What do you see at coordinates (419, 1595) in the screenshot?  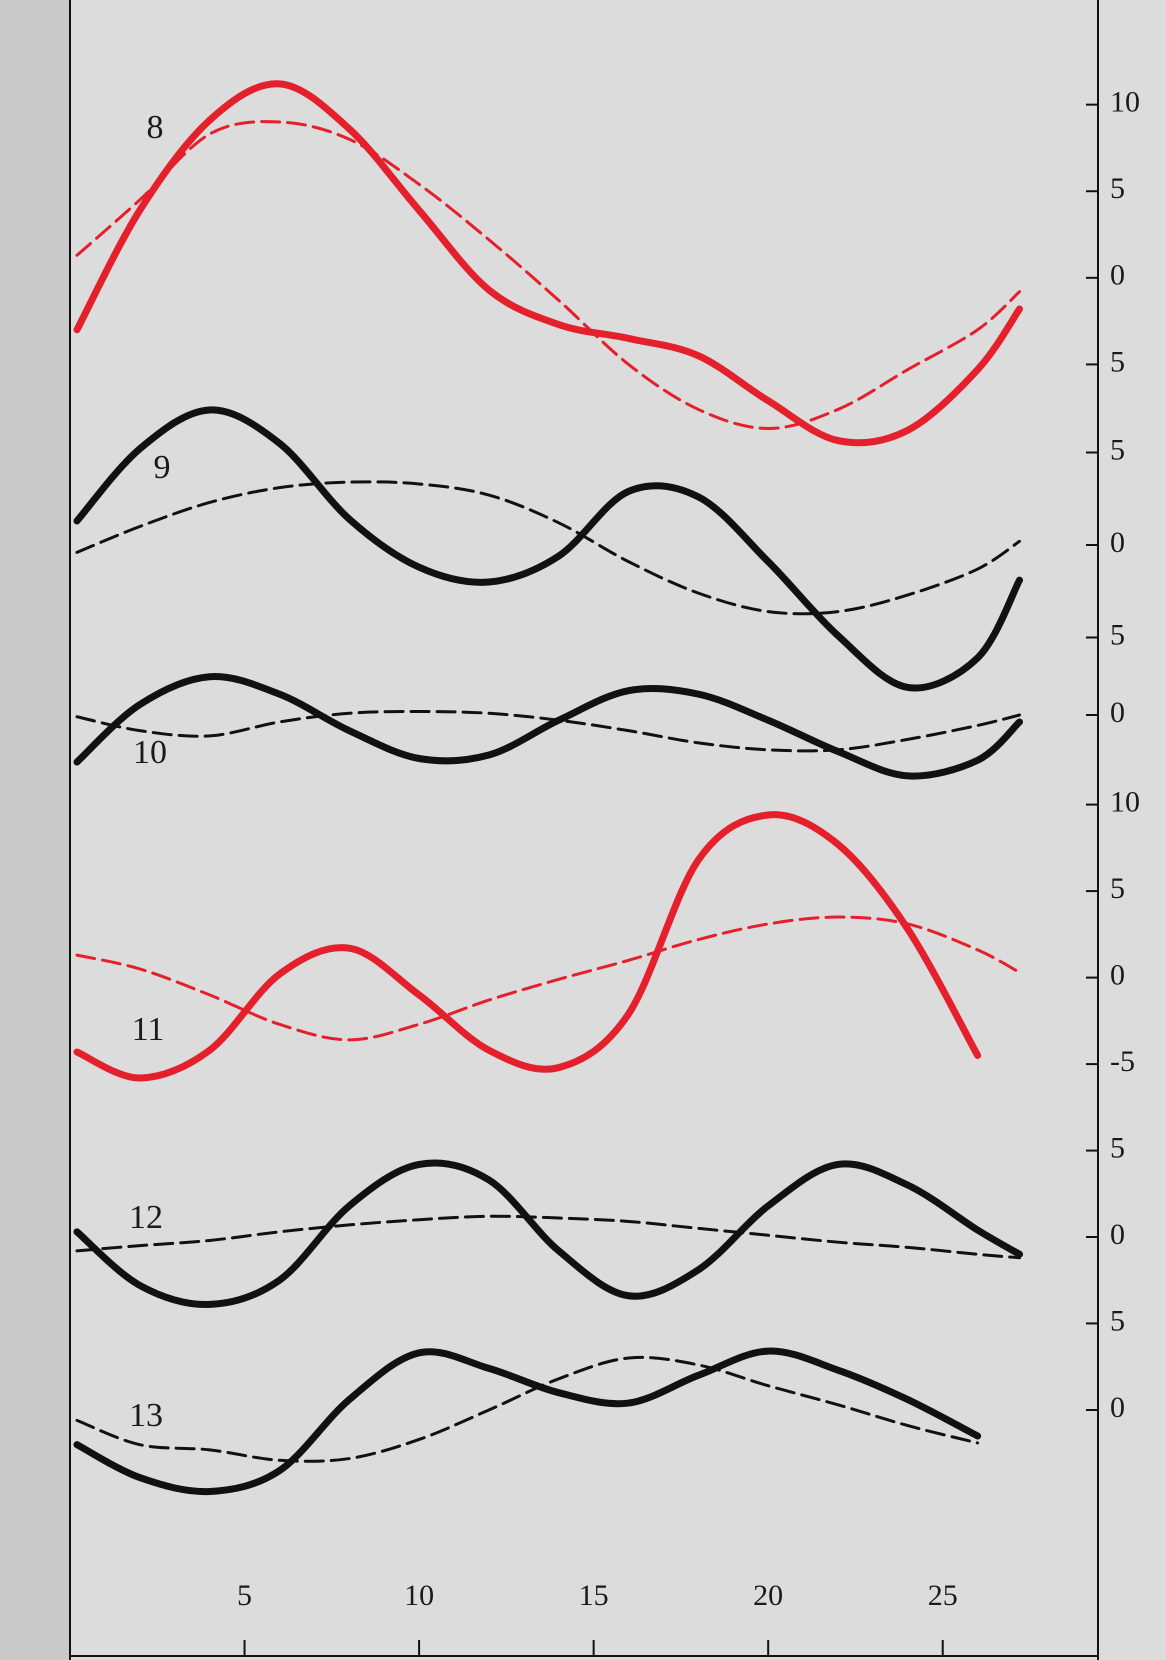 I see `x-tick-label: 10` at bounding box center [419, 1595].